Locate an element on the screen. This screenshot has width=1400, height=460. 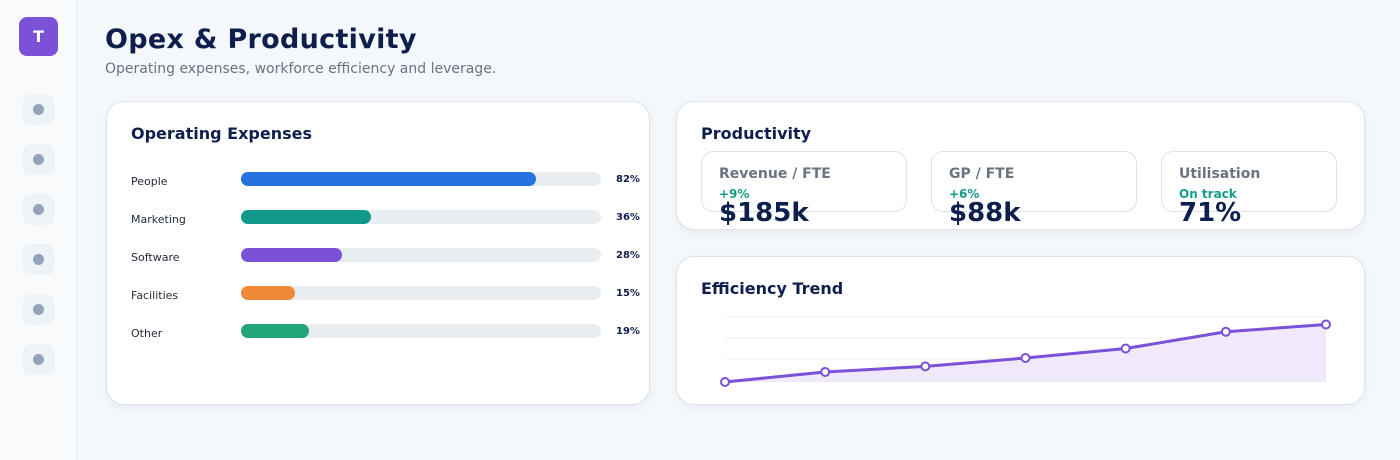
kpi-delta: +6% is located at coordinates (964, 194).